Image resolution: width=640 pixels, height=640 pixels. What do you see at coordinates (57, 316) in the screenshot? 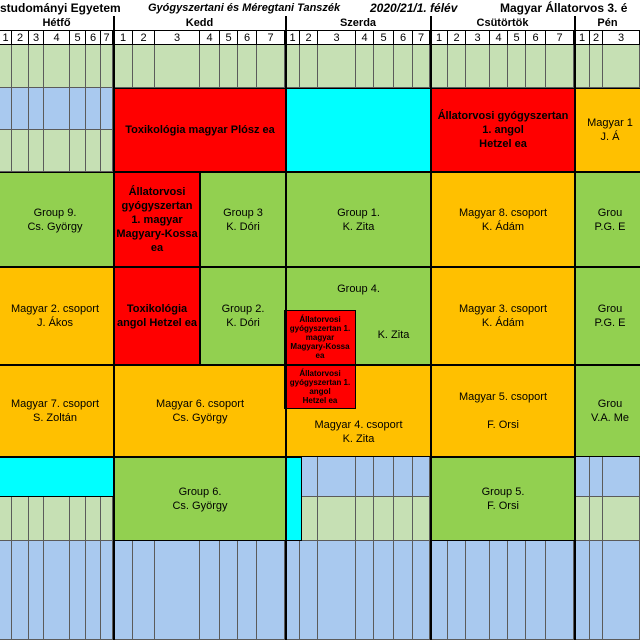
I see `hetfo-magyar2-block: Magyar 2. csoport J. Ákos` at bounding box center [57, 316].